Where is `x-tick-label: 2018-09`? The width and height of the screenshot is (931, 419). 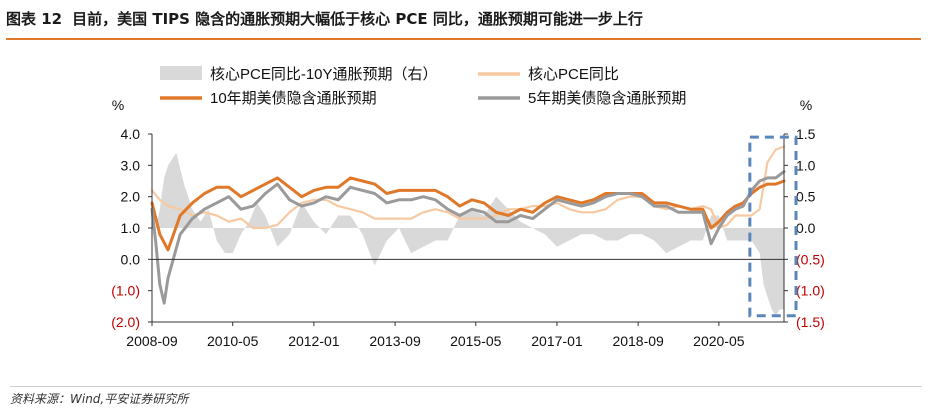
x-tick-label: 2018-09 is located at coordinates (638, 341).